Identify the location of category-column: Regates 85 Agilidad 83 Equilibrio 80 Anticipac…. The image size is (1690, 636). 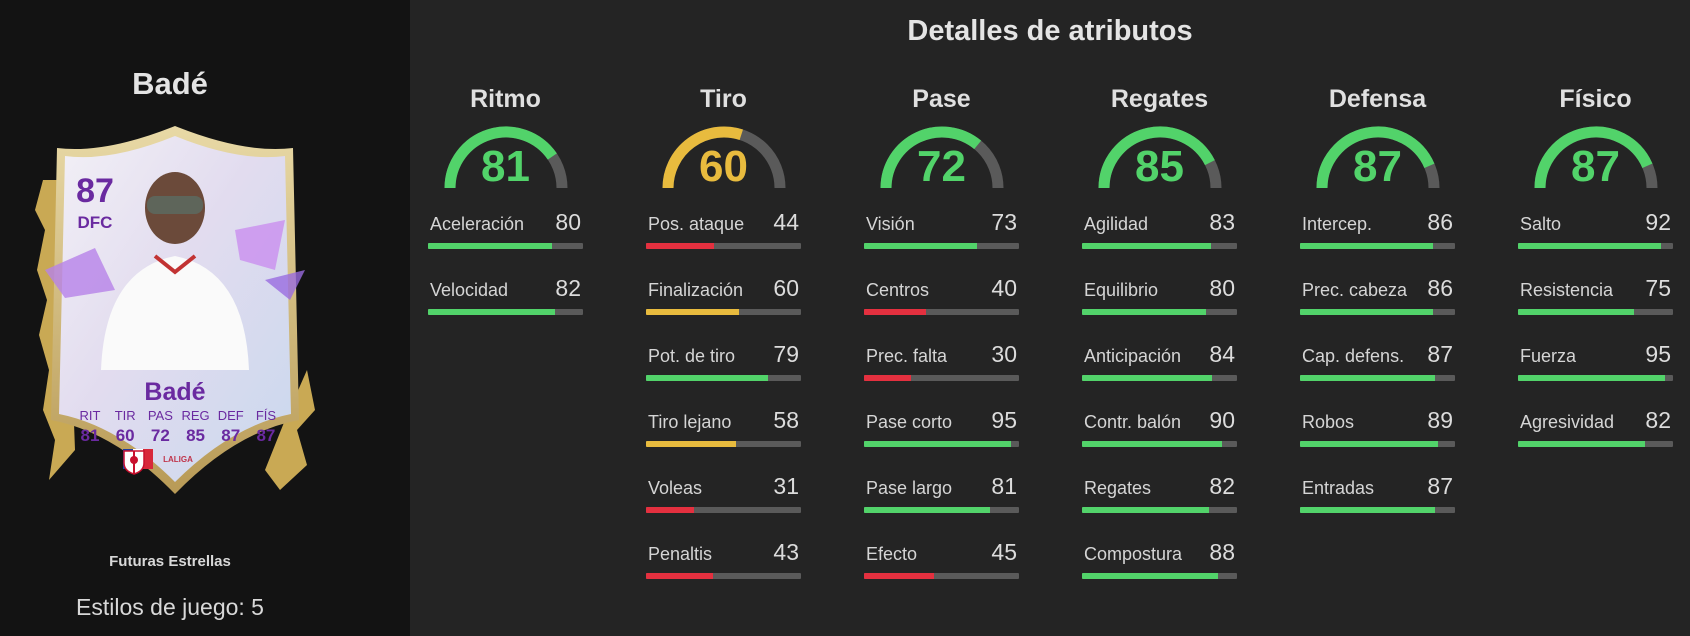
(1159, 342).